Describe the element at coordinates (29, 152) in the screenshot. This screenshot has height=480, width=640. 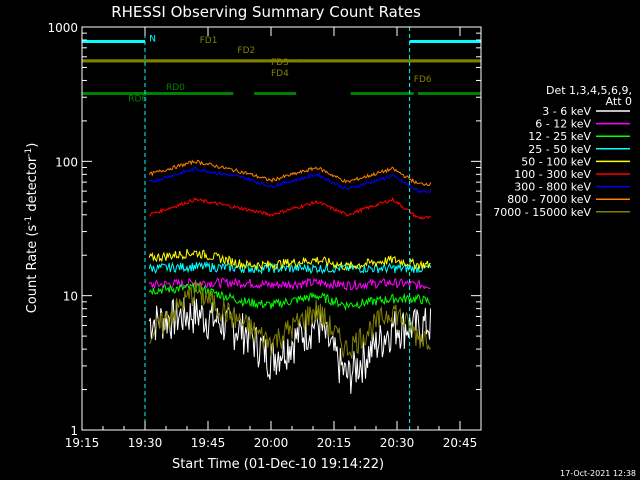
I see `y-axis-label-sup2: -1` at that location.